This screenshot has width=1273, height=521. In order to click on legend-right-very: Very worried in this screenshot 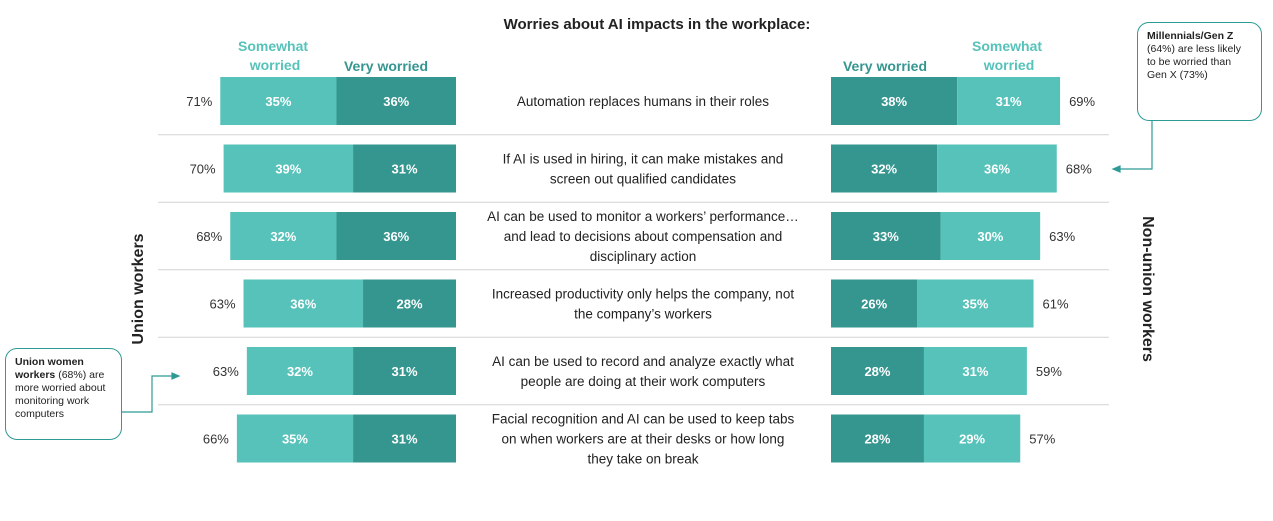, I will do `click(885, 66)`.